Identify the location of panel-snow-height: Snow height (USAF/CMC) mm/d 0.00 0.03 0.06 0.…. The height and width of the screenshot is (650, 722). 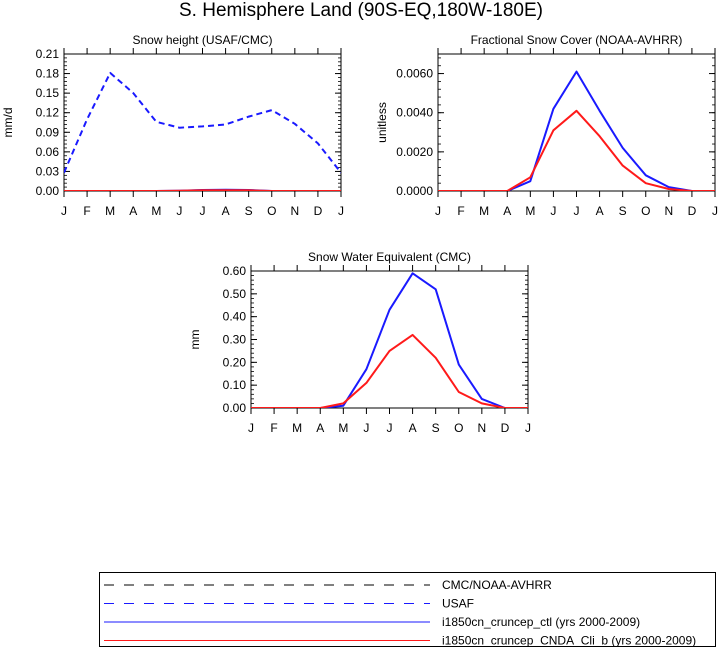
(172, 125).